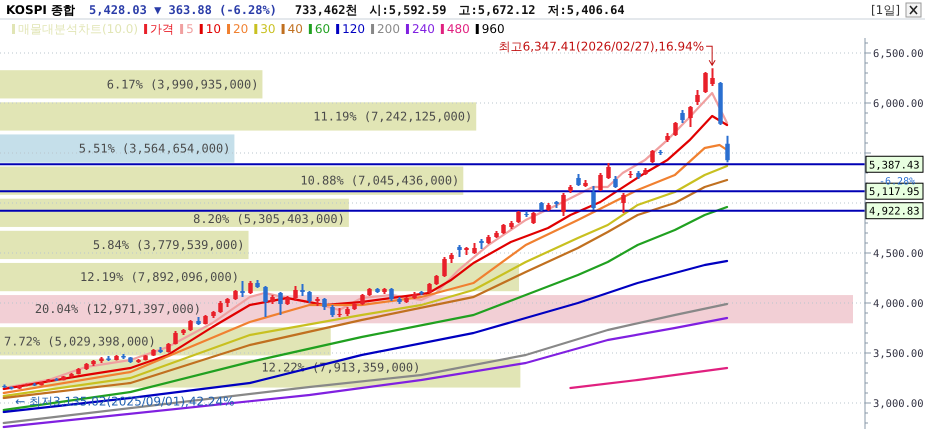  Describe the element at coordinates (894, 165) in the screenshot. I see `ref-line-label: 5,387.43` at that location.